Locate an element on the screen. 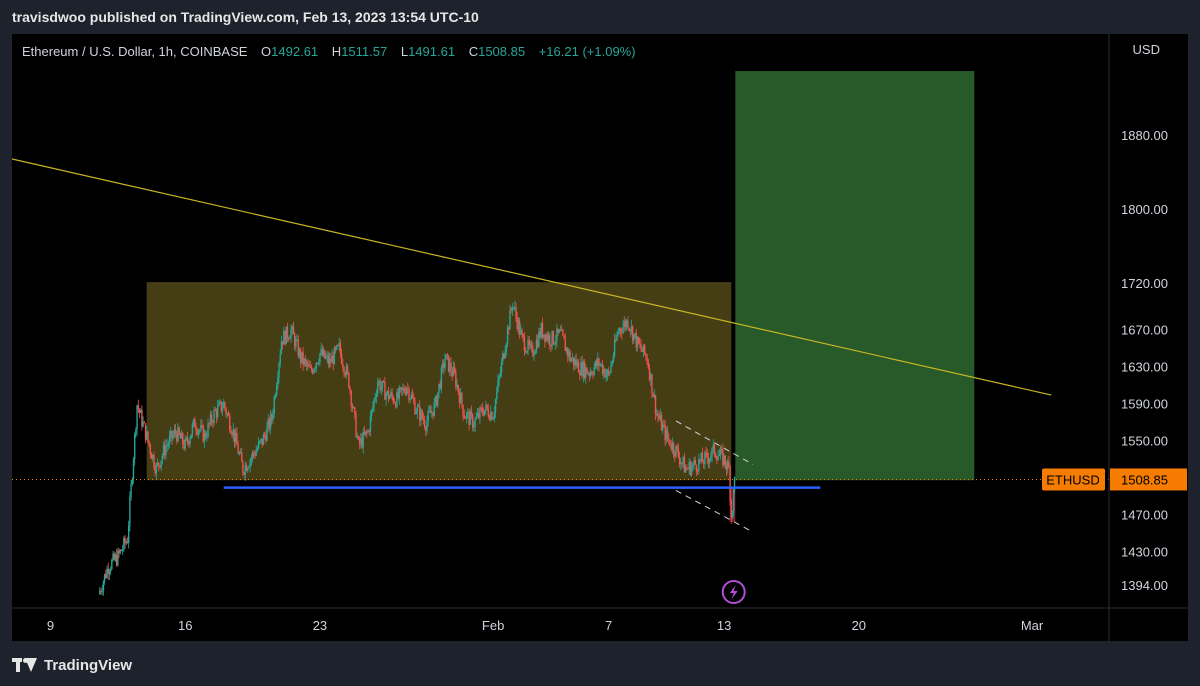 Image resolution: width=1200 pixels, height=686 pixels. footer-brand: TradingView is located at coordinates (72, 665).